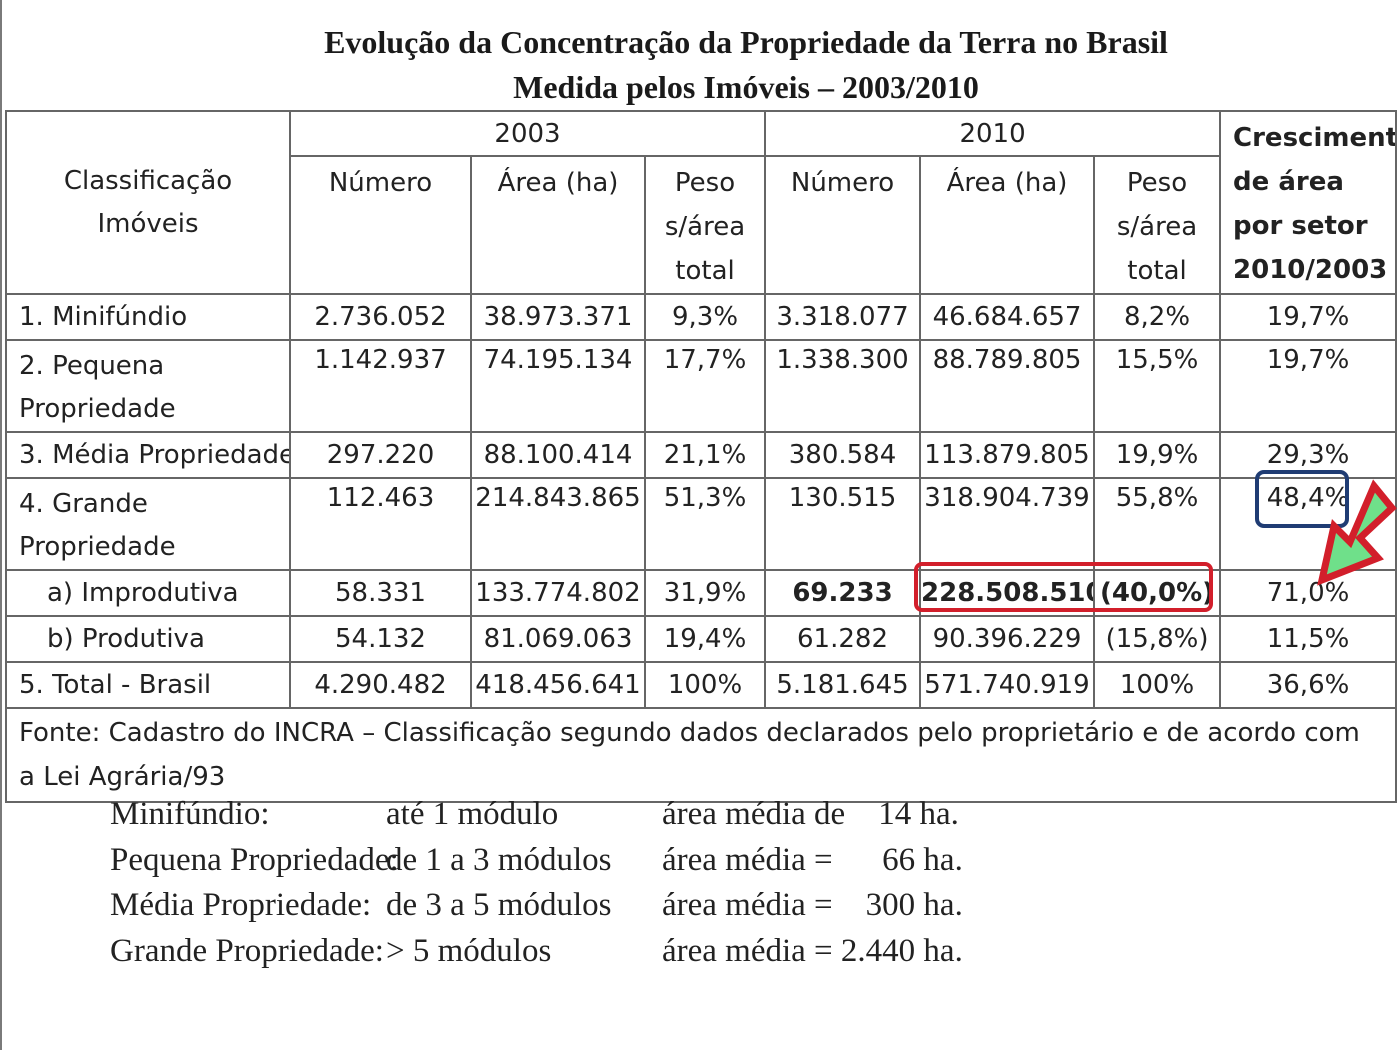 This screenshot has height=1050, width=1399. I want to click on header-area-2010: Área (ha), so click(1007, 225).